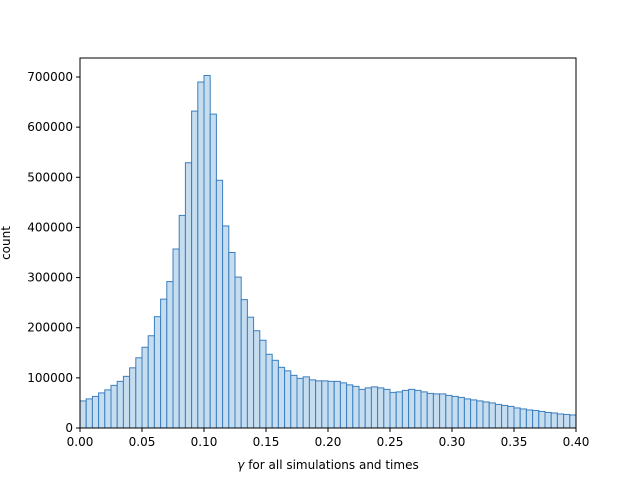  I want to click on x-tick-label: 0.15, so click(266, 442).